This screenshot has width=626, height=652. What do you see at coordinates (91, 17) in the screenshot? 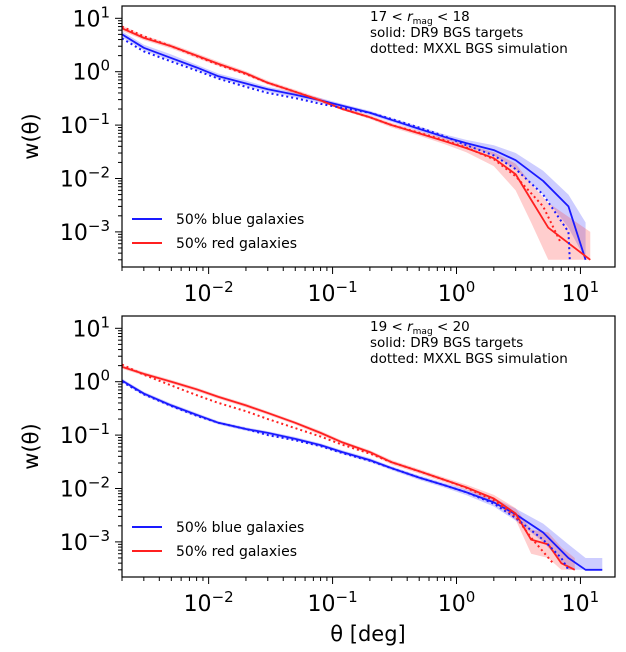
I see `top-y-tick-label: 10¹` at bounding box center [91, 17].